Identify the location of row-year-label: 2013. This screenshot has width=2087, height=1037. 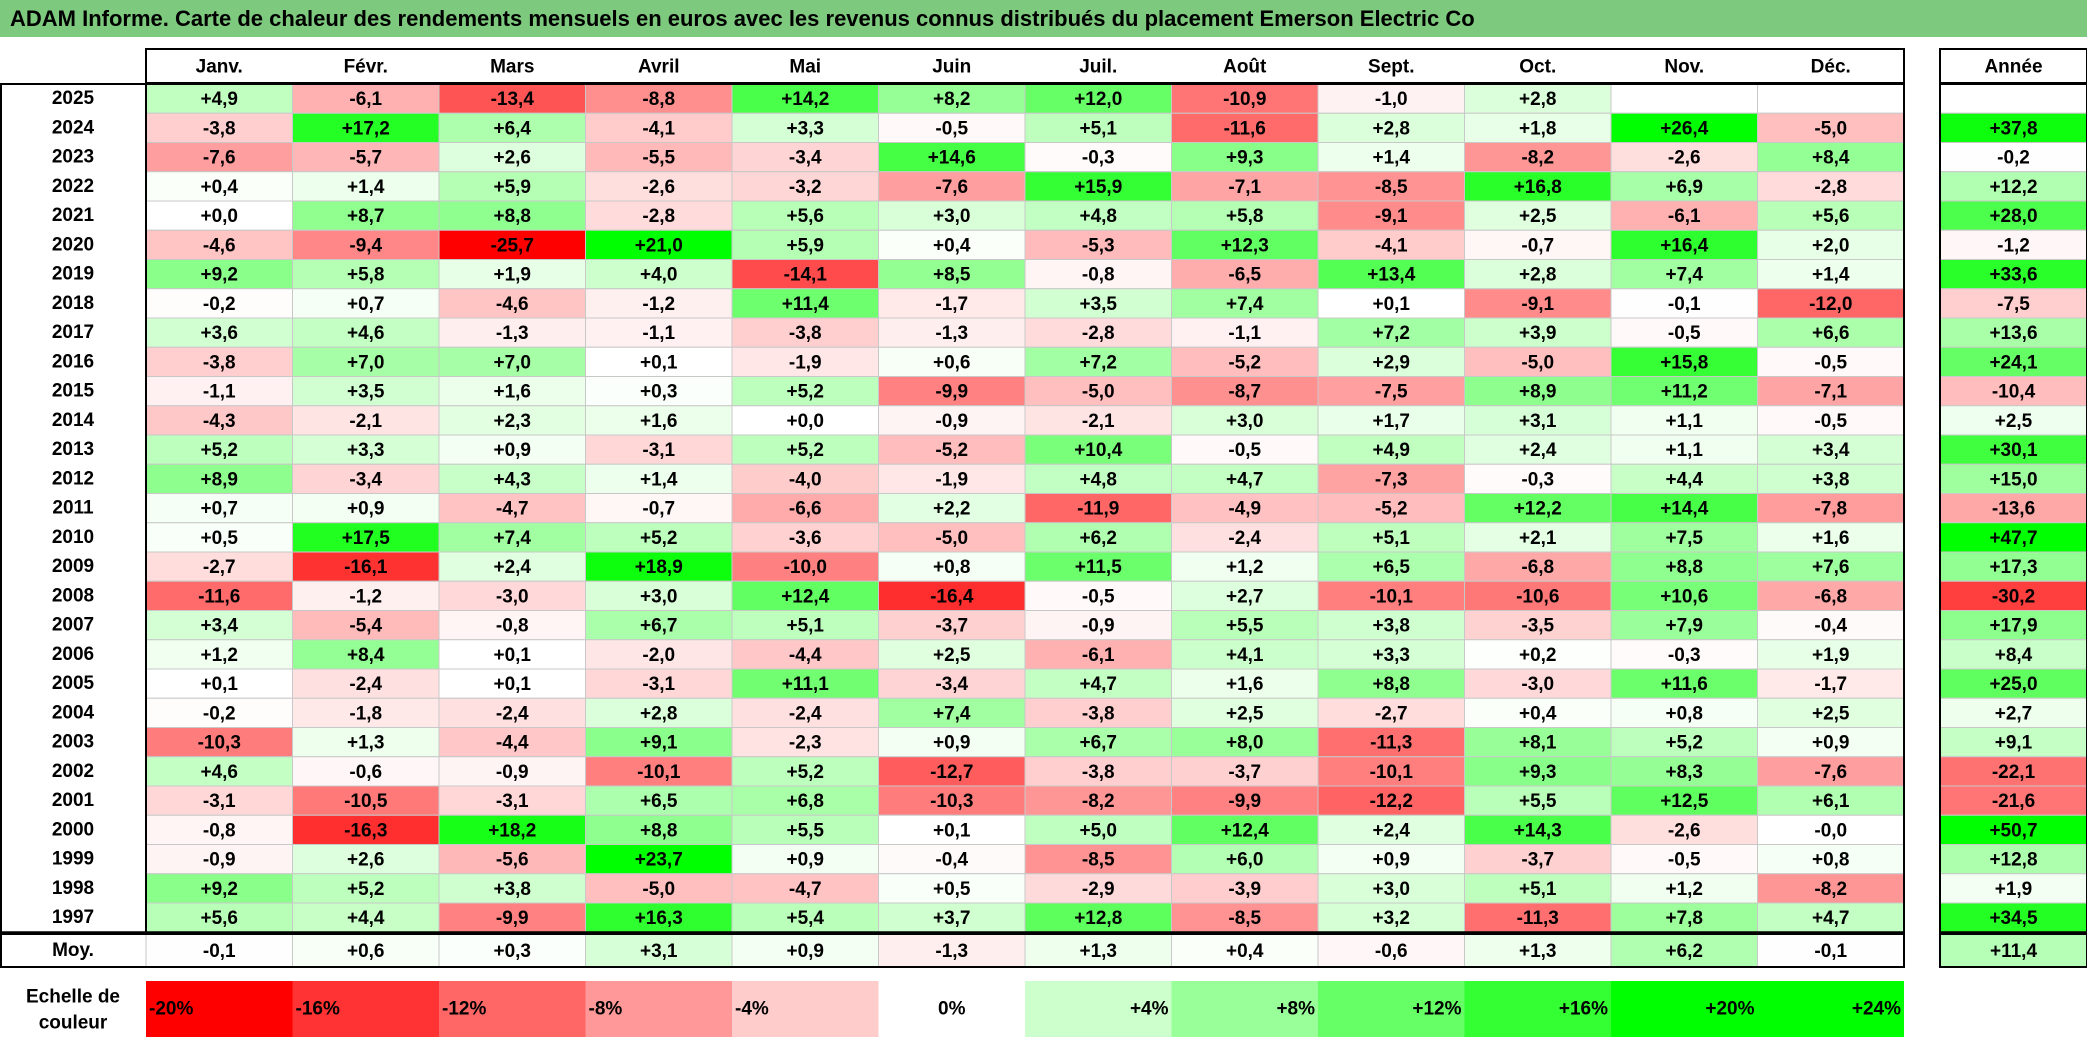
(73, 449).